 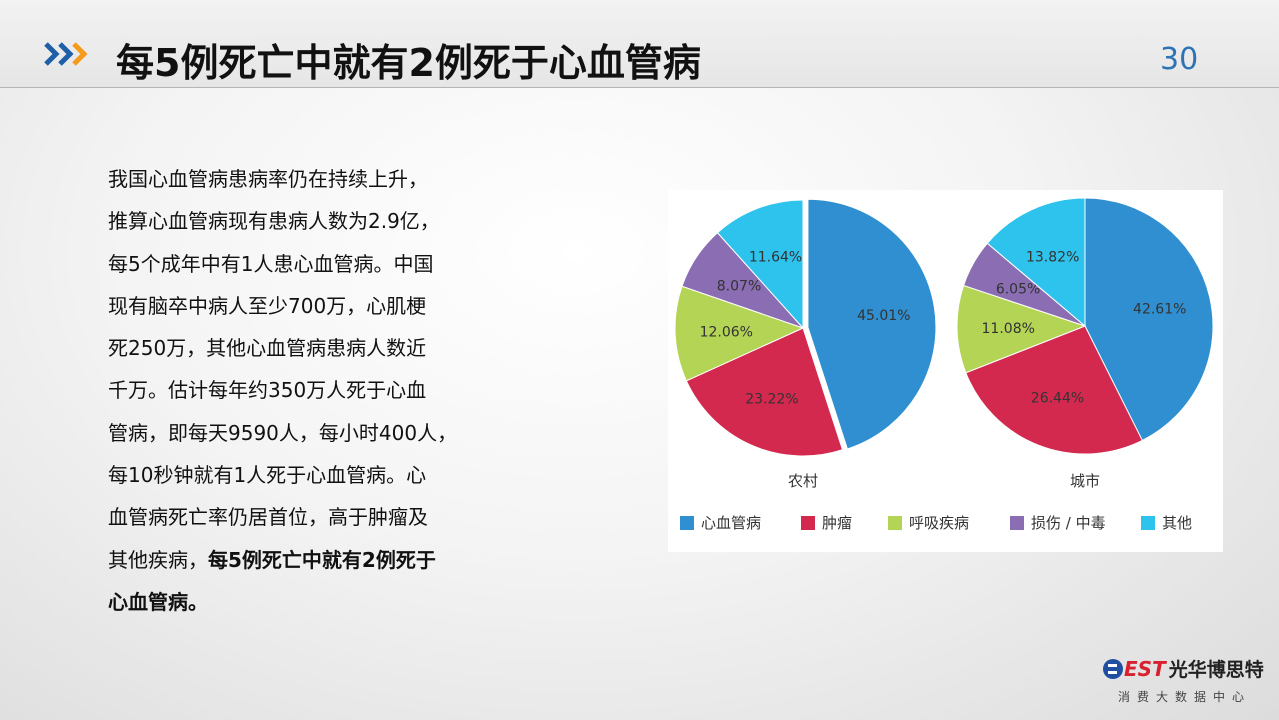 I want to click on text-normal: 其他疾病，, so click(x=158, y=559).